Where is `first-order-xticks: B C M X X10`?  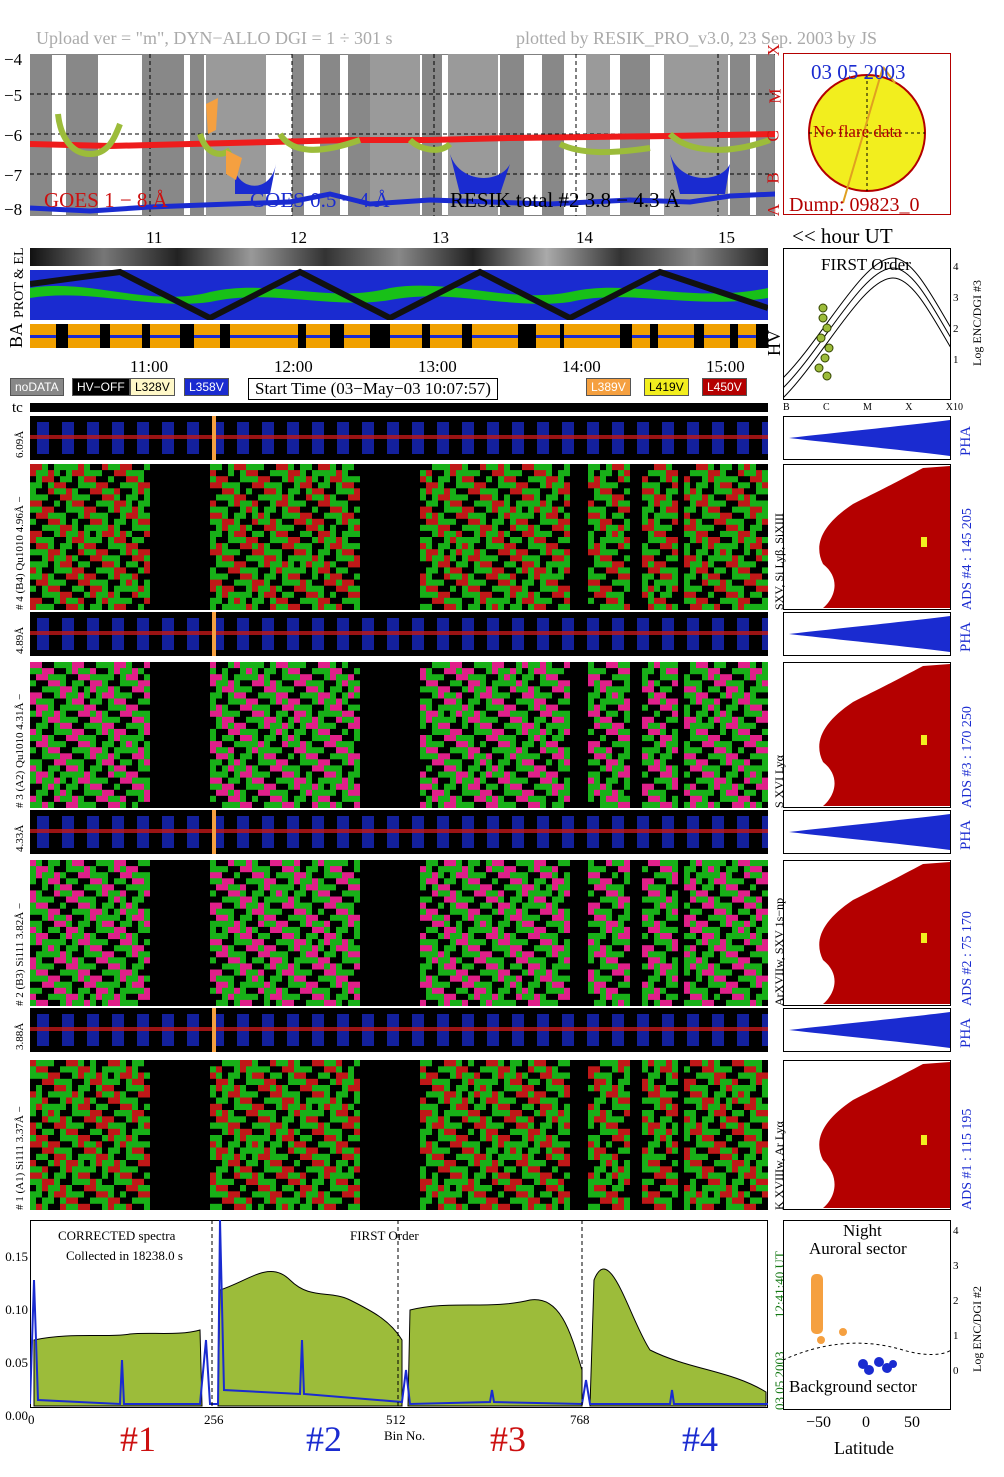
first-order-xticks: B C M X X10 is located at coordinates (873, 407).